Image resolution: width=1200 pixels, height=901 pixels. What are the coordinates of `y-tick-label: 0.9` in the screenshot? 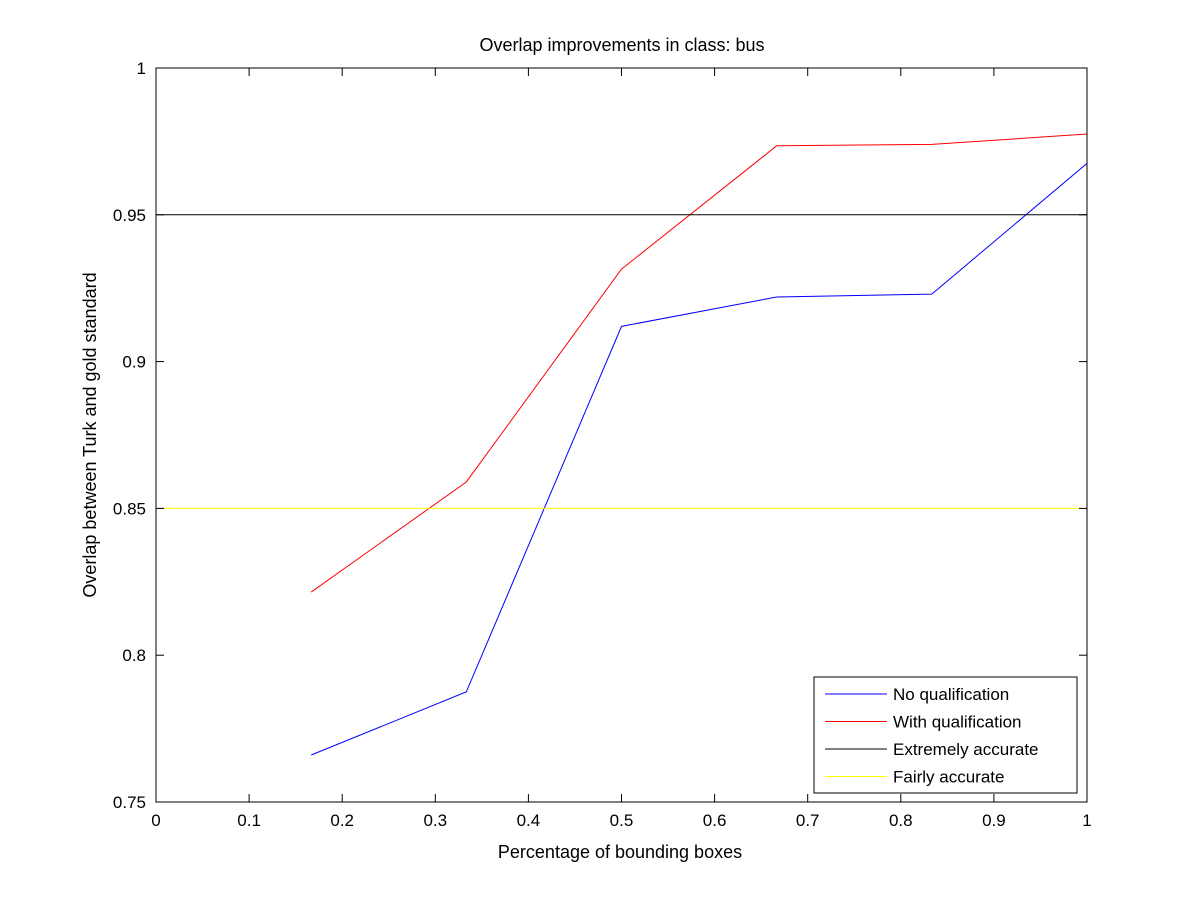 It's located at (134, 362).